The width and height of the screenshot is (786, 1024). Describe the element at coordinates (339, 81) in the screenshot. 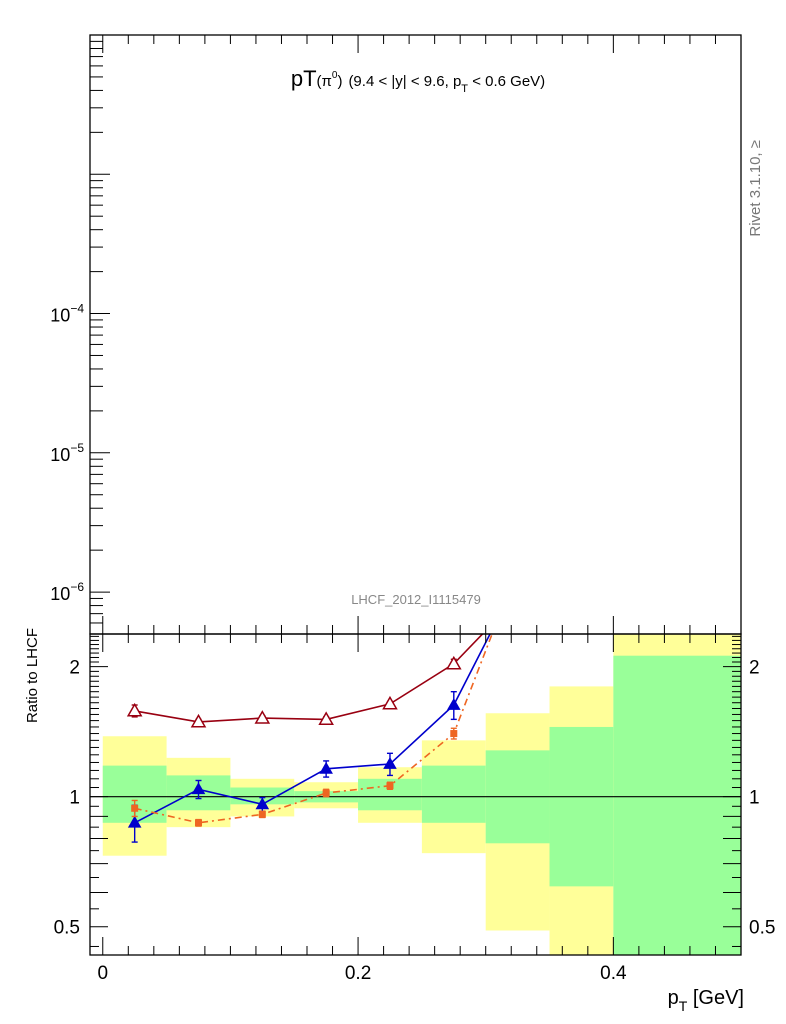

I see `title-particle-close: )` at that location.